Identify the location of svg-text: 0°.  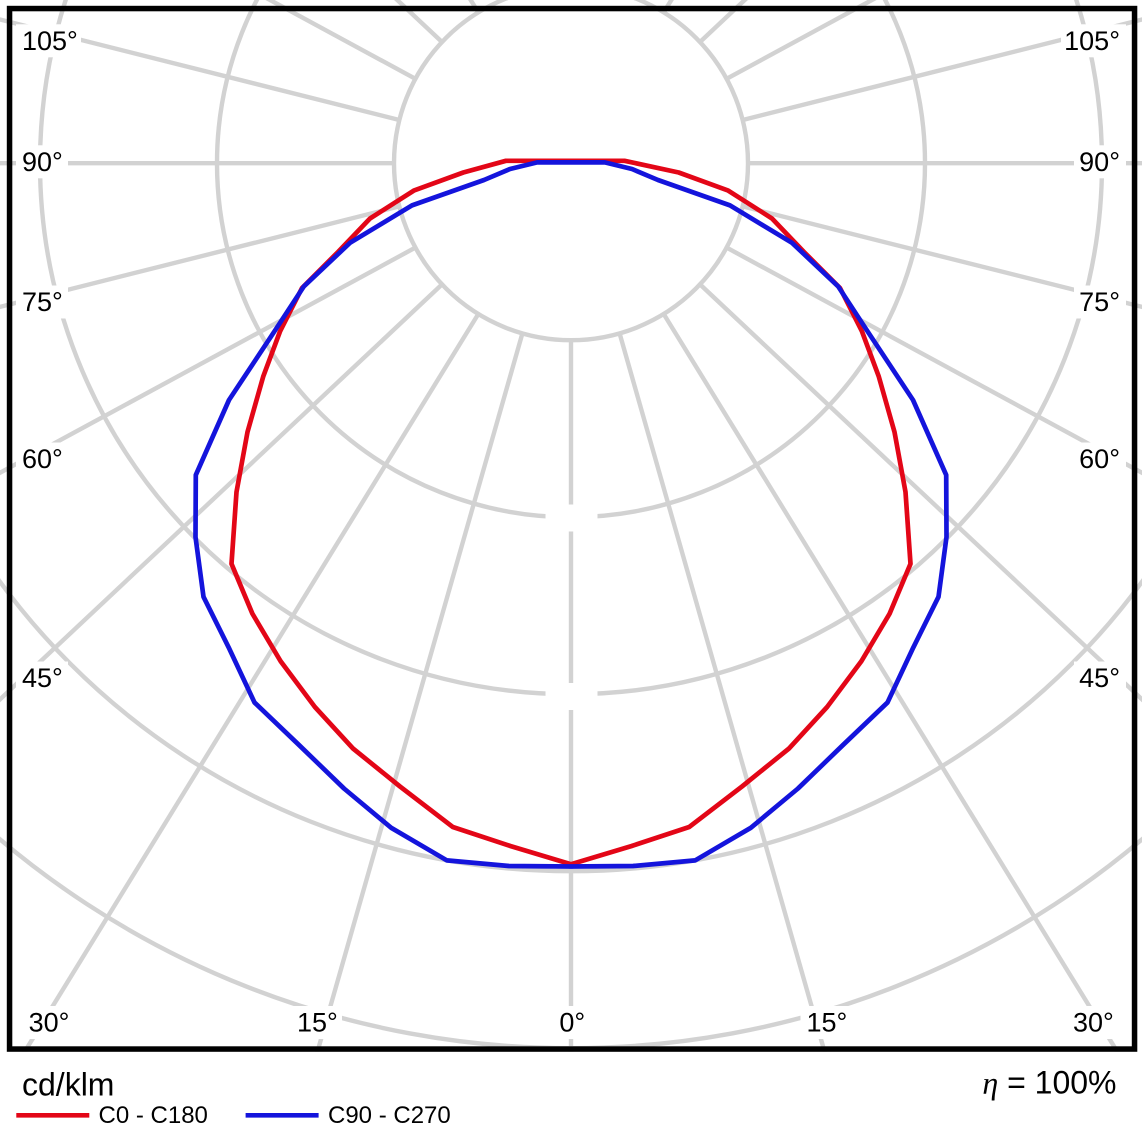
(572, 1023).